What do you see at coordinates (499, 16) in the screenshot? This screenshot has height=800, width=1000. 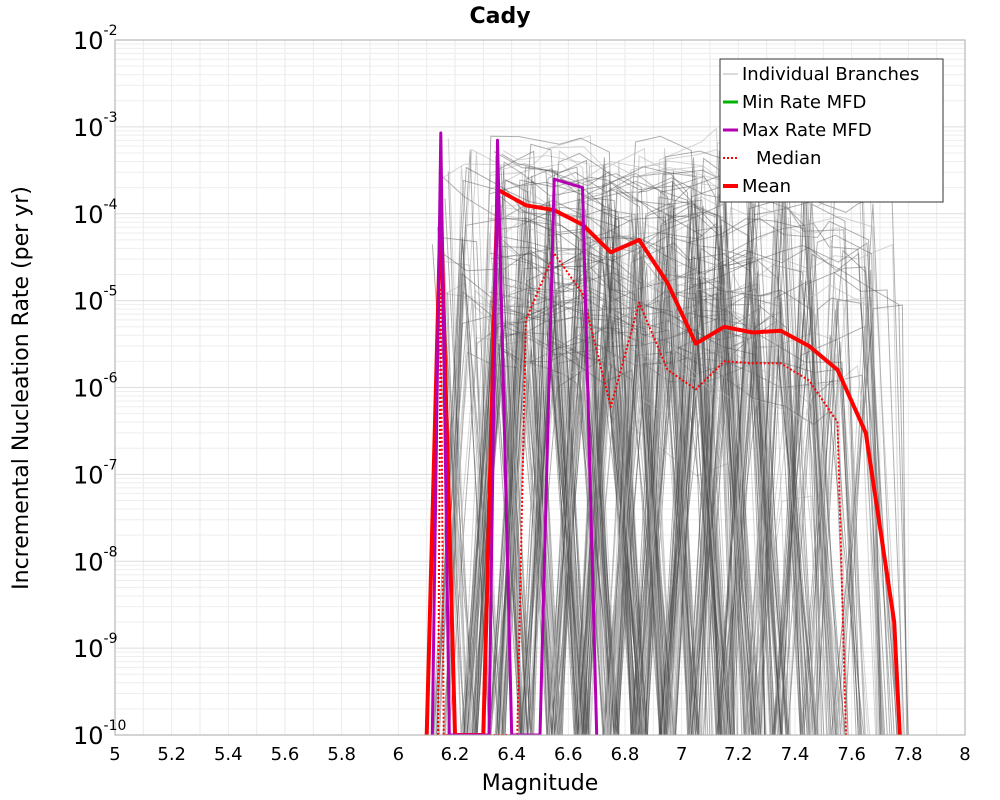 I see `chart-title: Cady` at bounding box center [499, 16].